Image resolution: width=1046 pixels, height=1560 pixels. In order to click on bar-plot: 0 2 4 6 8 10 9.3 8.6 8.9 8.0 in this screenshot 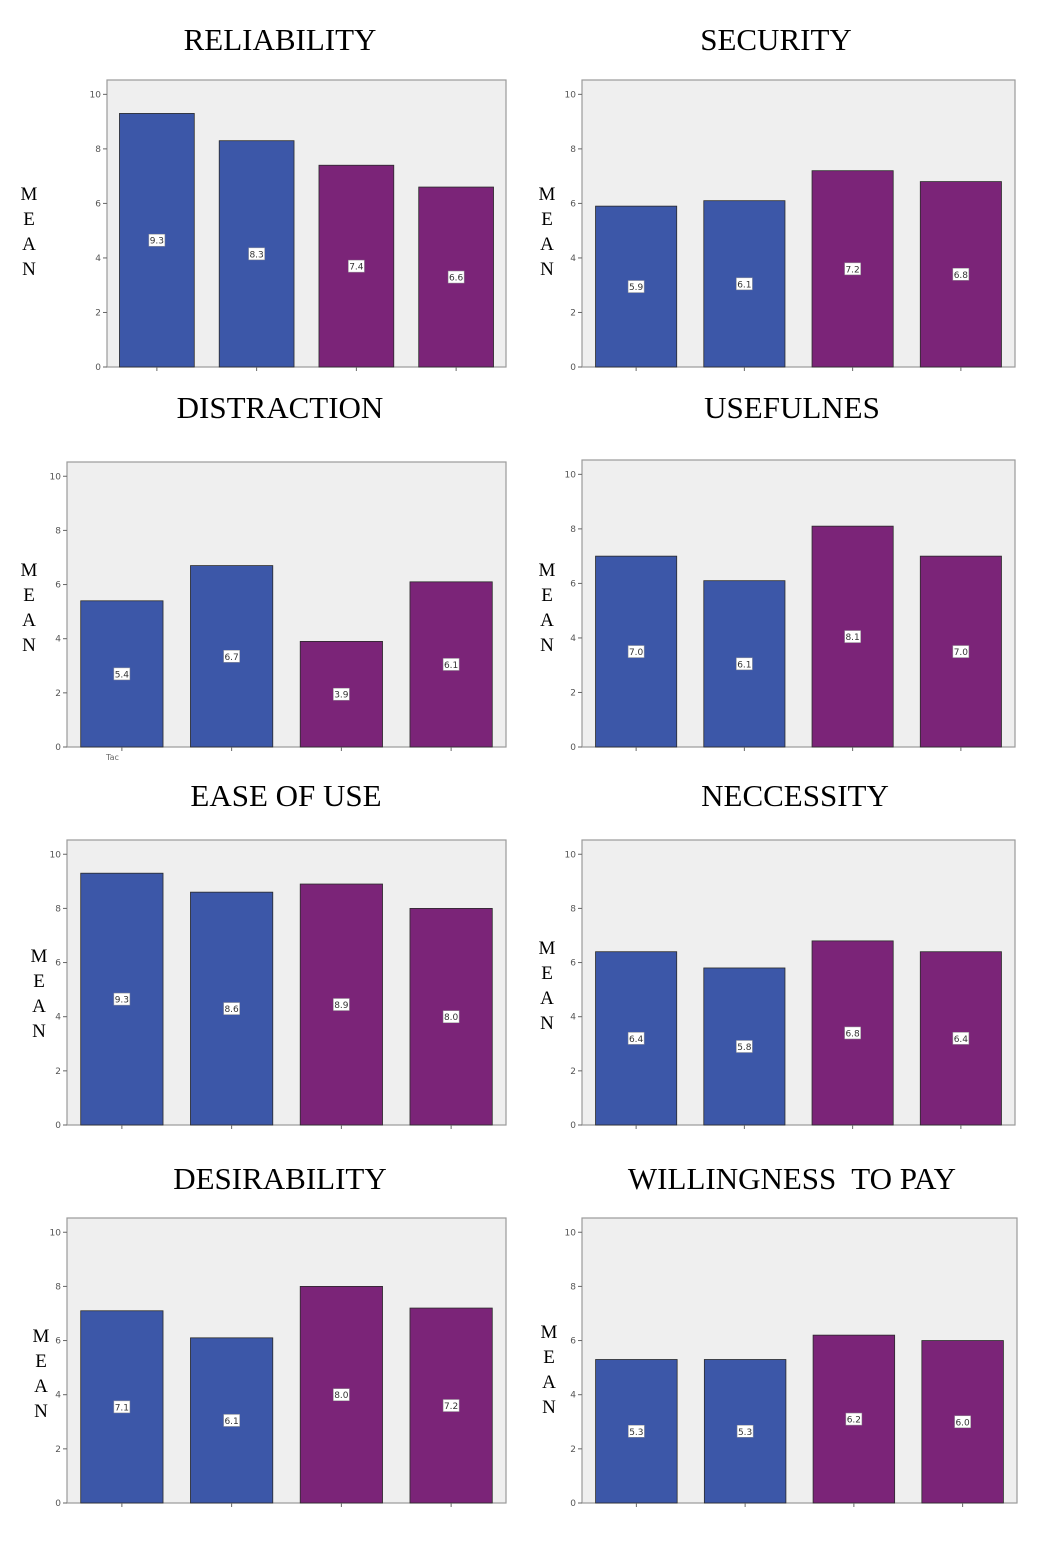, I will do `click(278, 985)`.